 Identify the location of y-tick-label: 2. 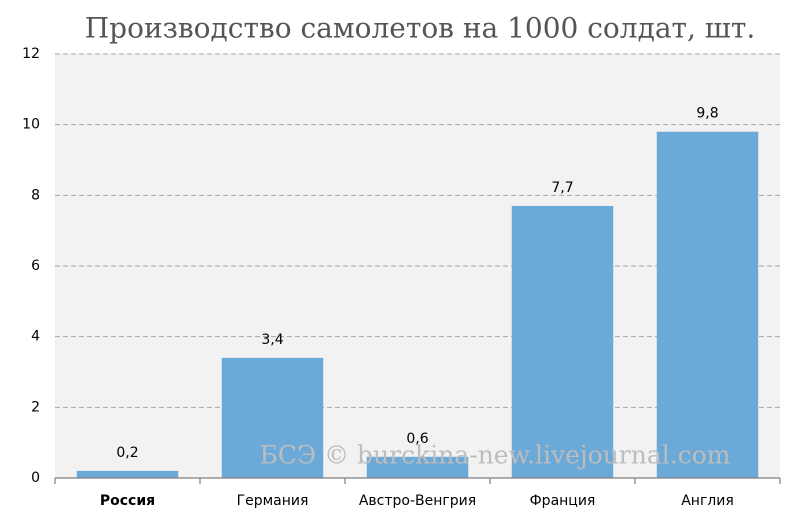
(35, 407).